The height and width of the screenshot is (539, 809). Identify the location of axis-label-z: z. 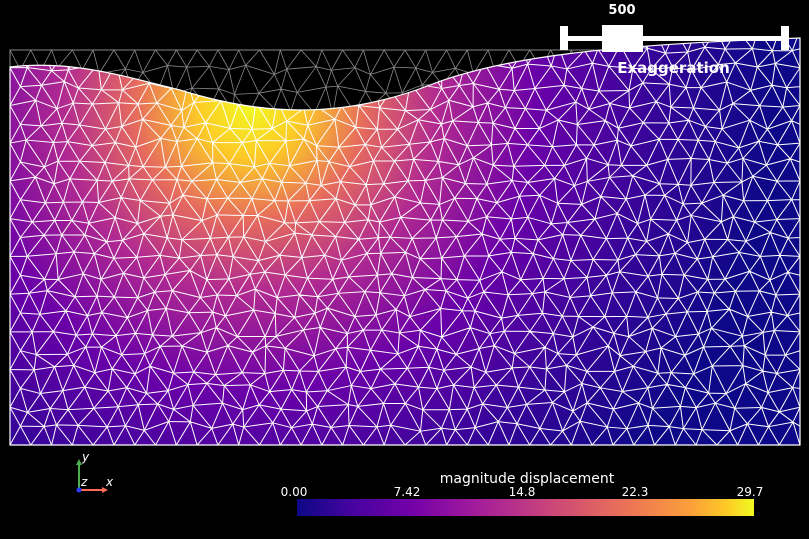
(84, 482).